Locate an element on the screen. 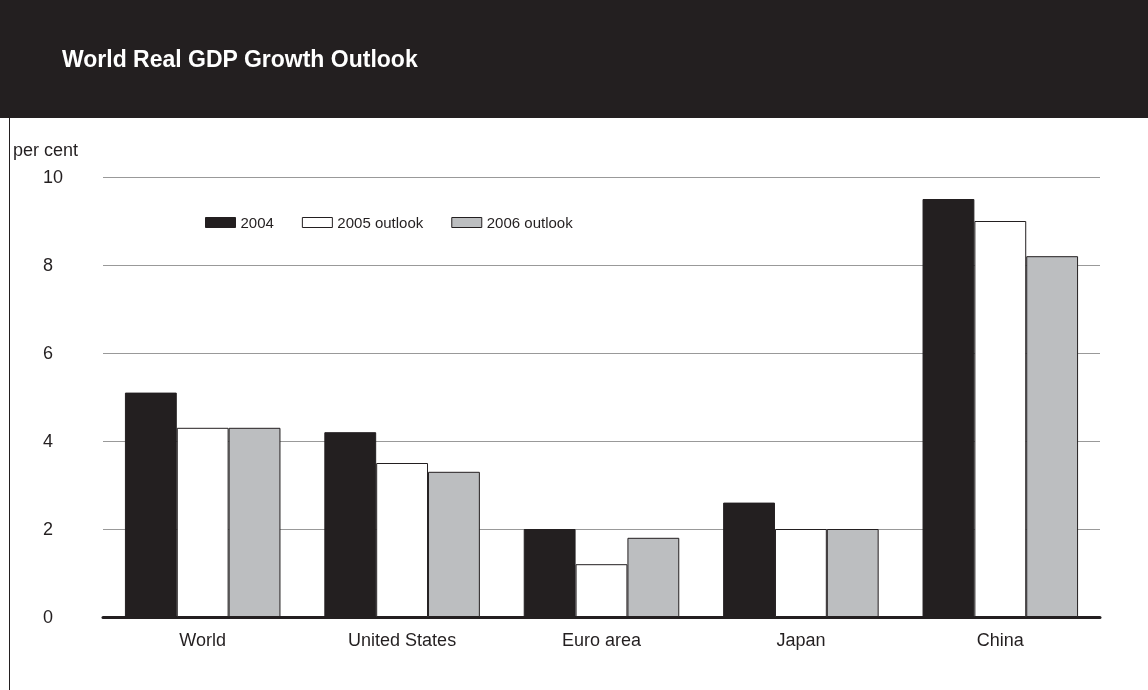 The width and height of the screenshot is (1148, 690). legend-label: 2005 outlook is located at coordinates (380, 222).